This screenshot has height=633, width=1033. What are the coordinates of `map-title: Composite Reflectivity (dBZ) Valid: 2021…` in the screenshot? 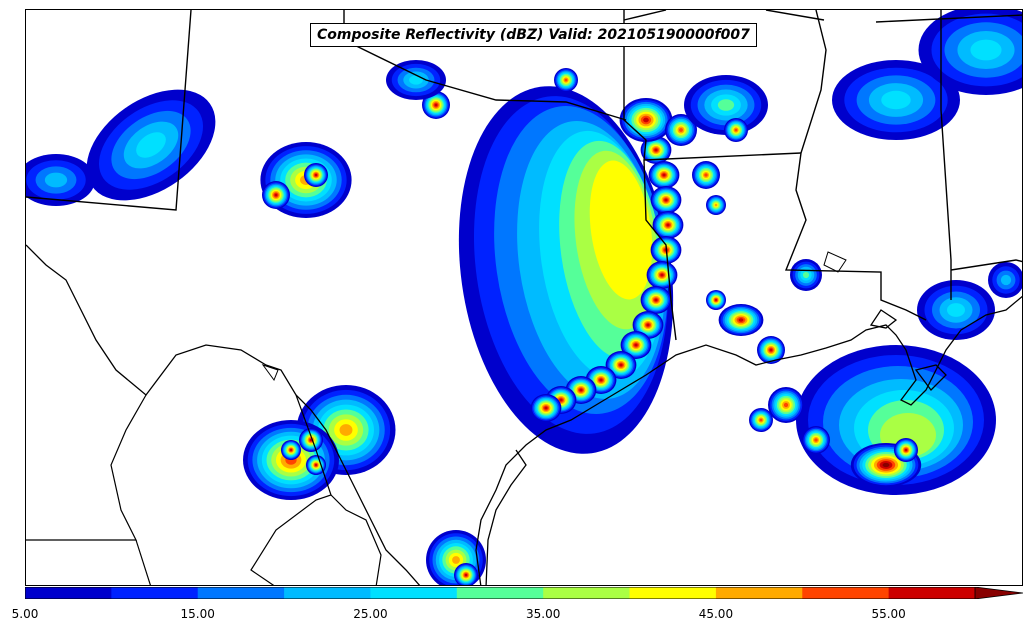 It's located at (533, 35).